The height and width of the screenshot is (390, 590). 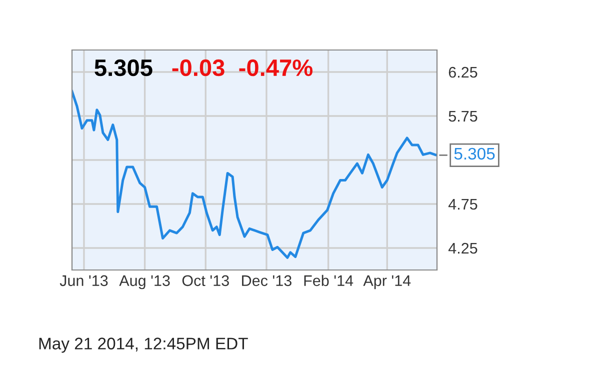 What do you see at coordinates (463, 72) in the screenshot?
I see `y-tick-label: 6.25` at bounding box center [463, 72].